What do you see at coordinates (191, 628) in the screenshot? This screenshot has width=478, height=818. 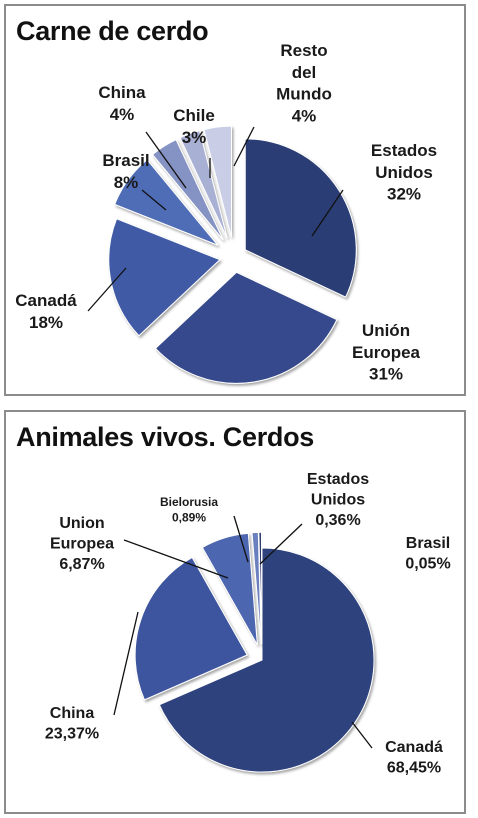 I see `pie-slice-china` at bounding box center [191, 628].